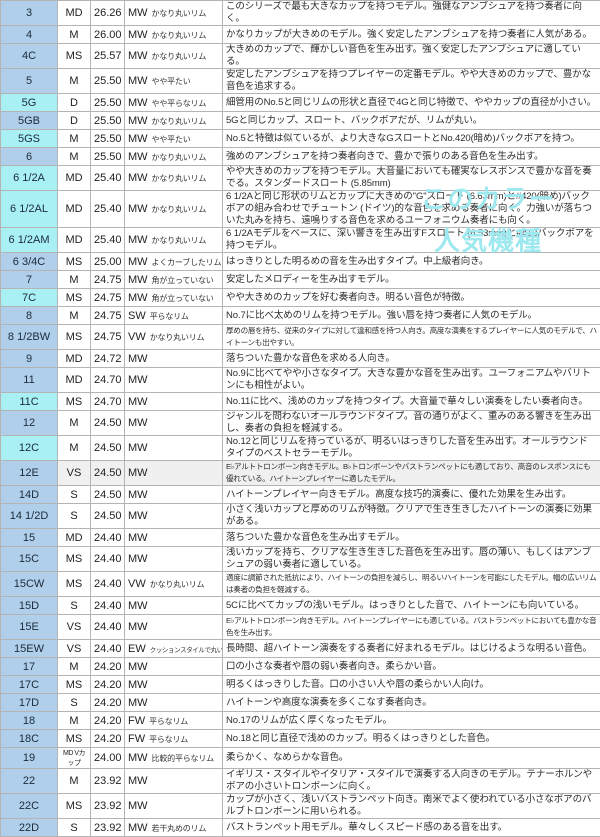  Describe the element at coordinates (29, 781) in the screenshot. I see `cell-model: 22` at that location.